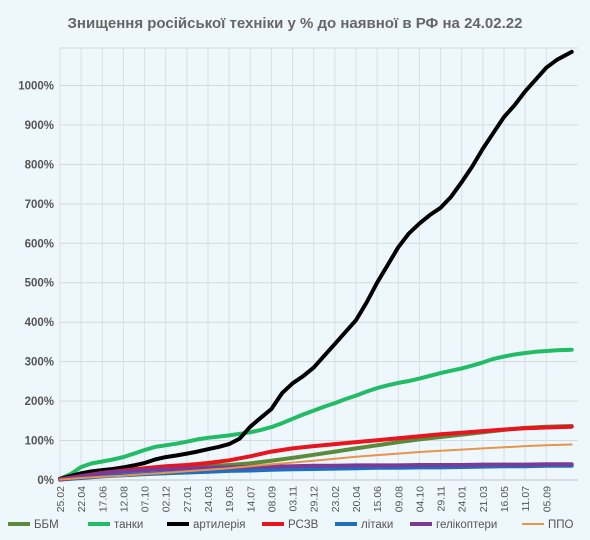  I want to click on x-tick-label: 07.10, so click(146, 499).